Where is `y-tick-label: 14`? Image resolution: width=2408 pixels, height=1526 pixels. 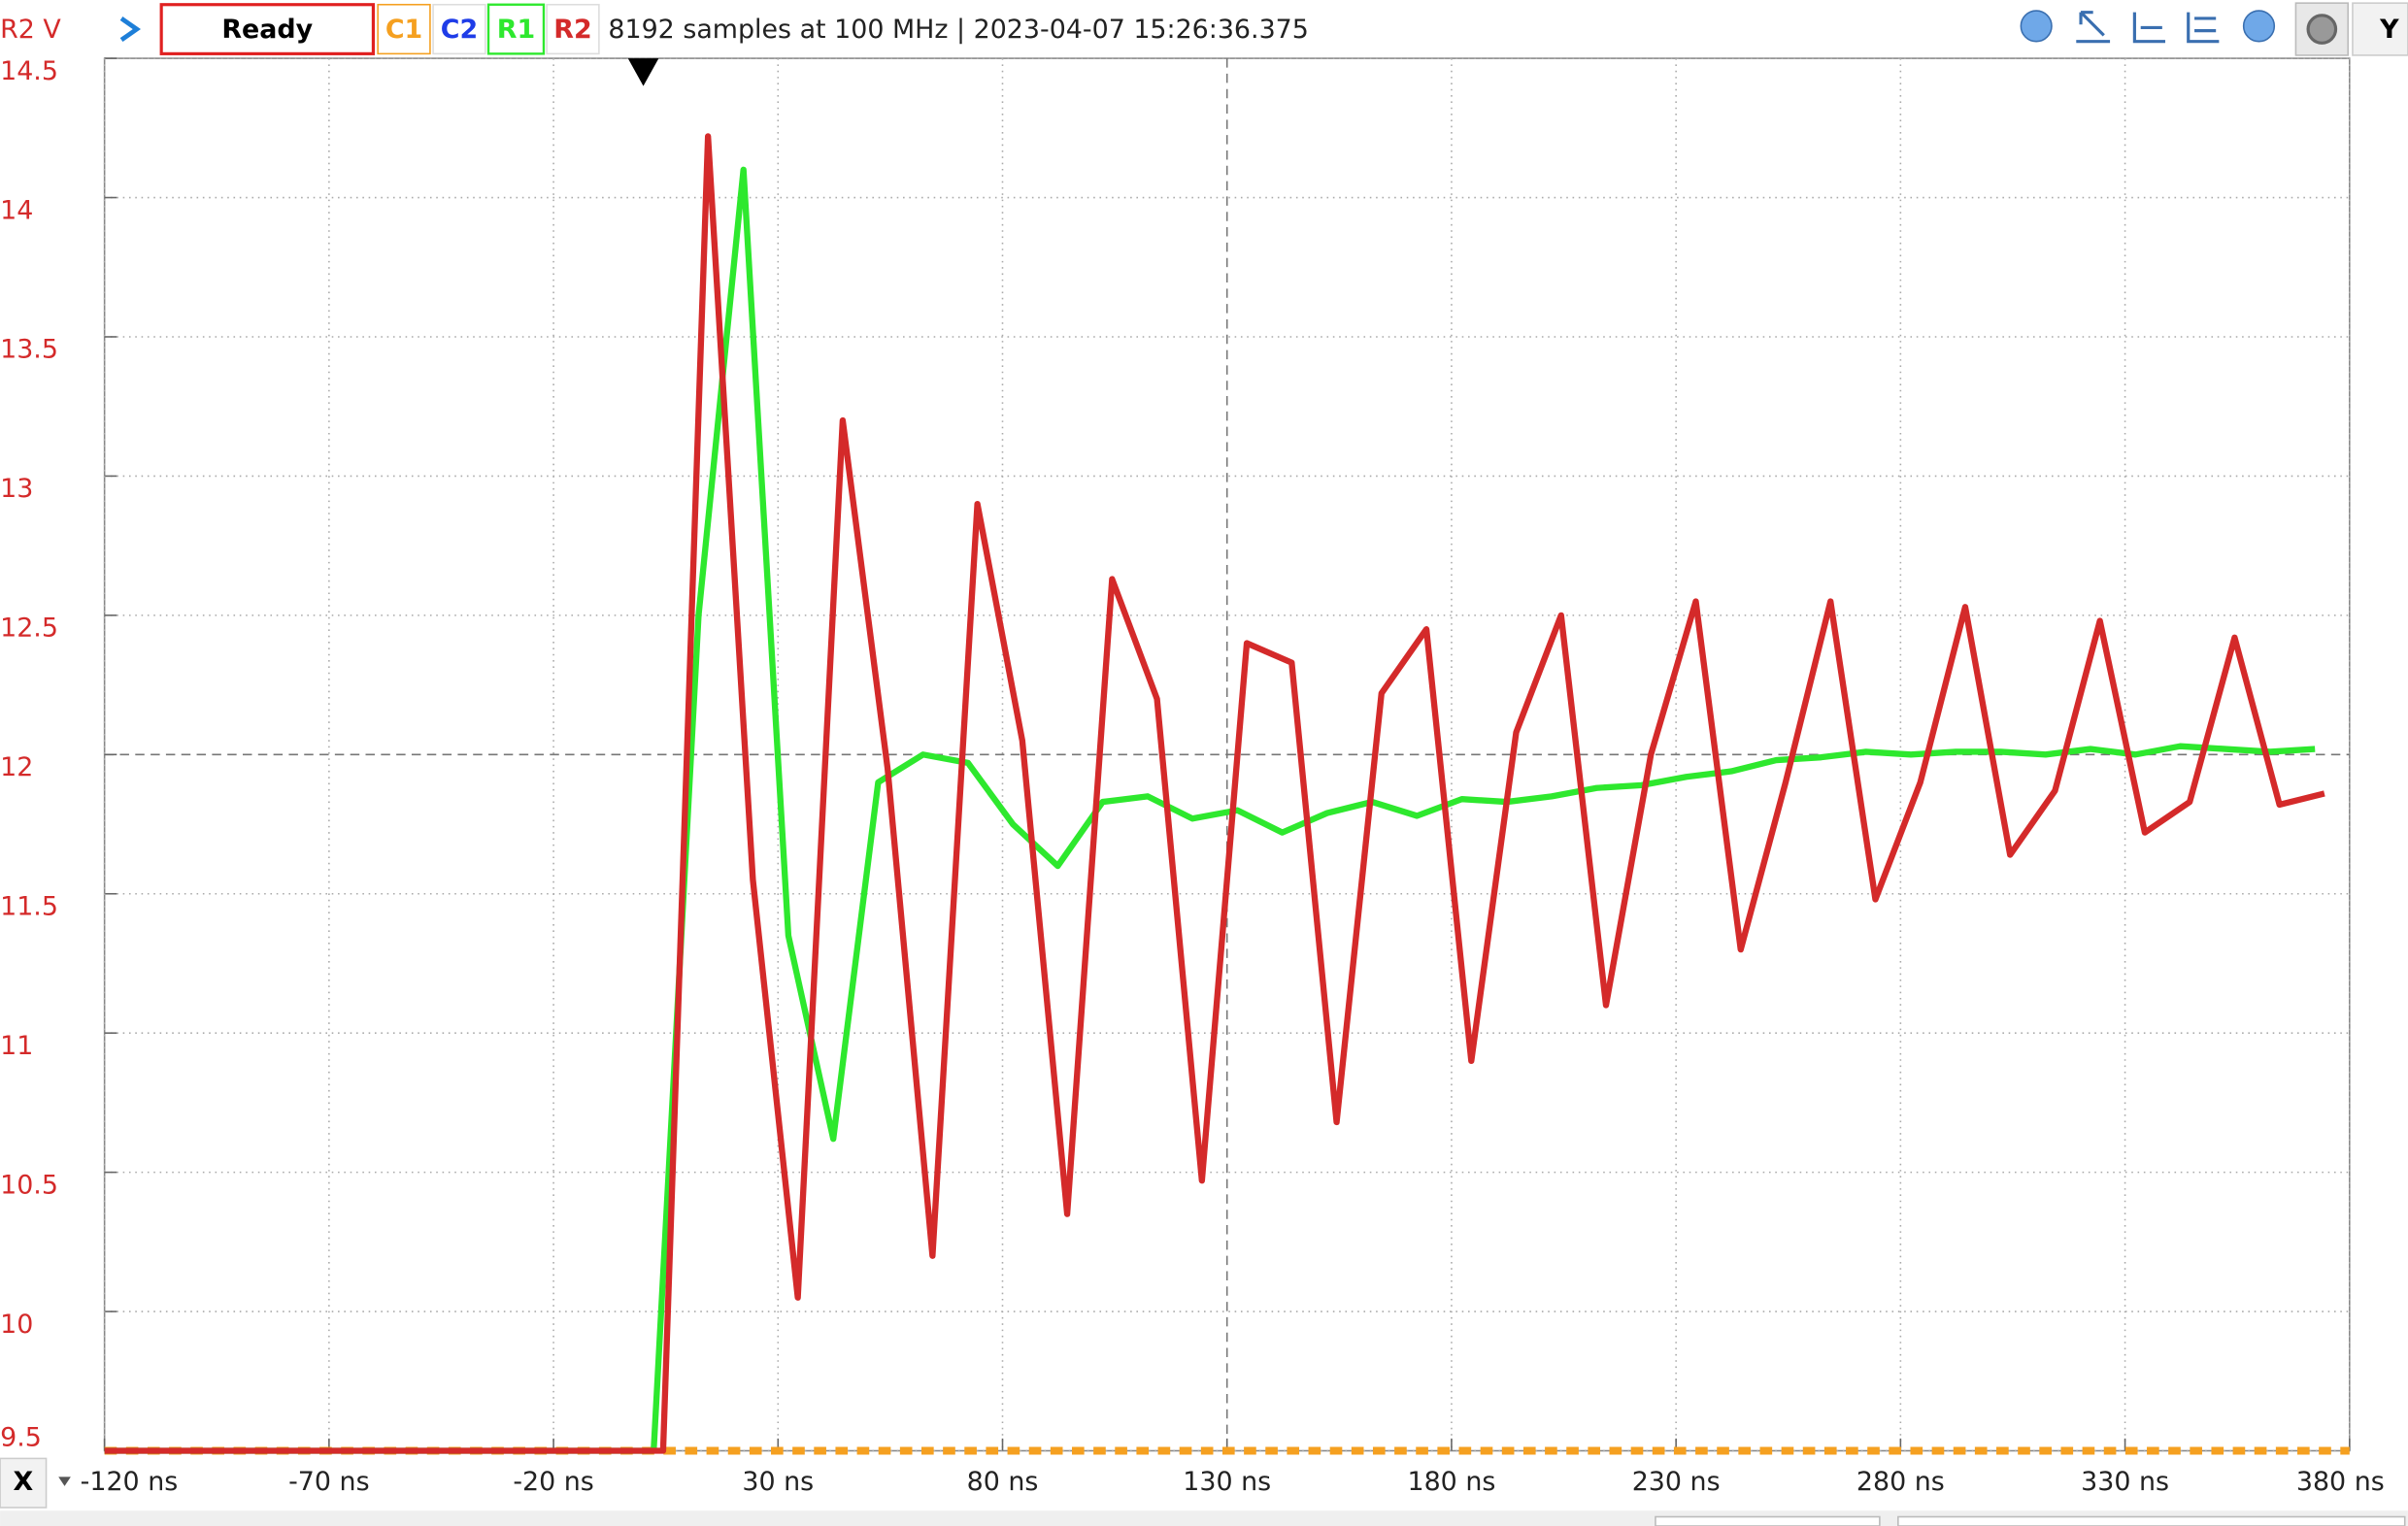
y-tick-label: 14 is located at coordinates (16, 210).